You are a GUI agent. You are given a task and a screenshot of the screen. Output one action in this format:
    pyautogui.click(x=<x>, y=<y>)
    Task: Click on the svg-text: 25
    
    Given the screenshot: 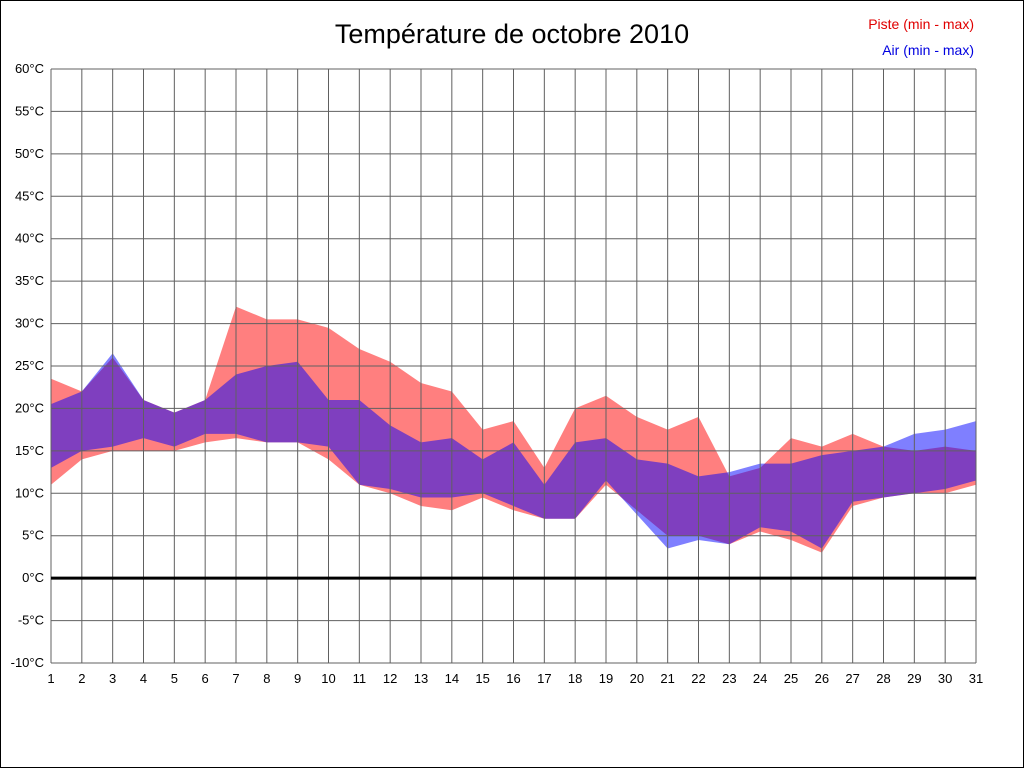 What is the action you would take?
    pyautogui.click(x=791, y=678)
    